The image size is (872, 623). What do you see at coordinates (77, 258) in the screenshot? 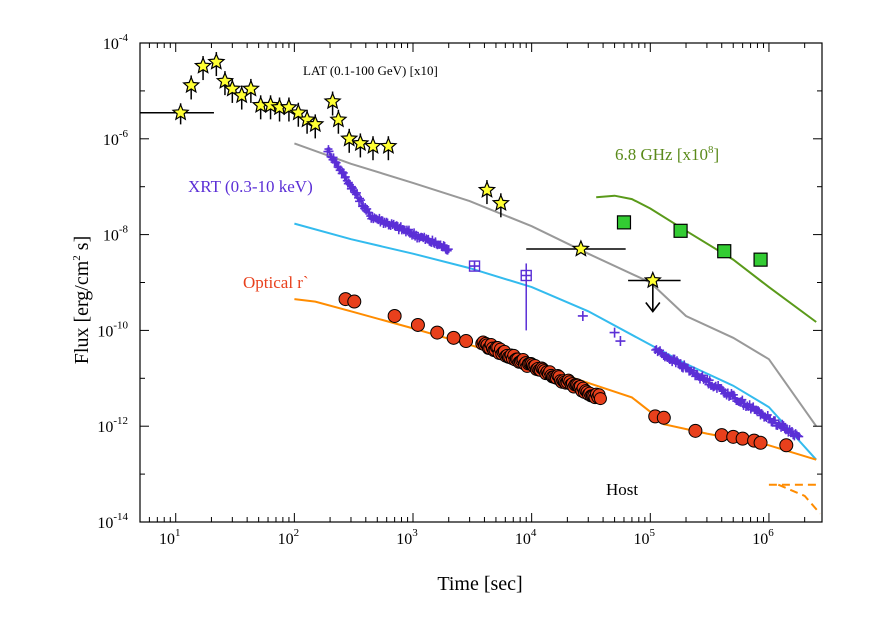
I see `y-axis-title-exp: 2` at bounding box center [77, 258].